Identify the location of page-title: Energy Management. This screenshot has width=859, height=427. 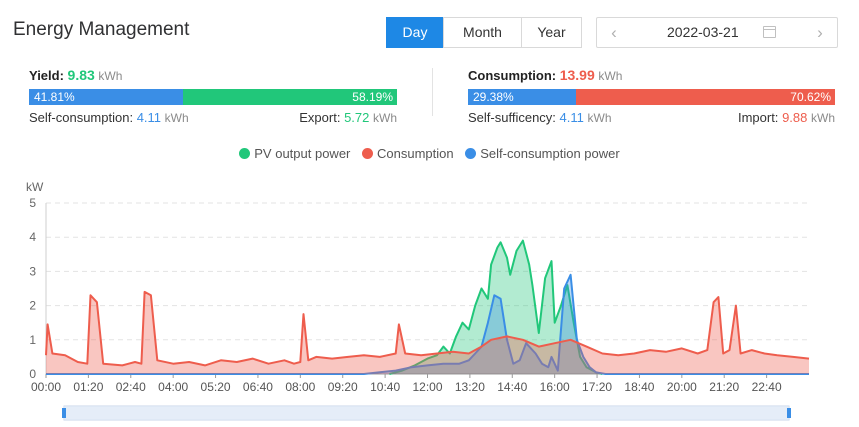
(101, 29).